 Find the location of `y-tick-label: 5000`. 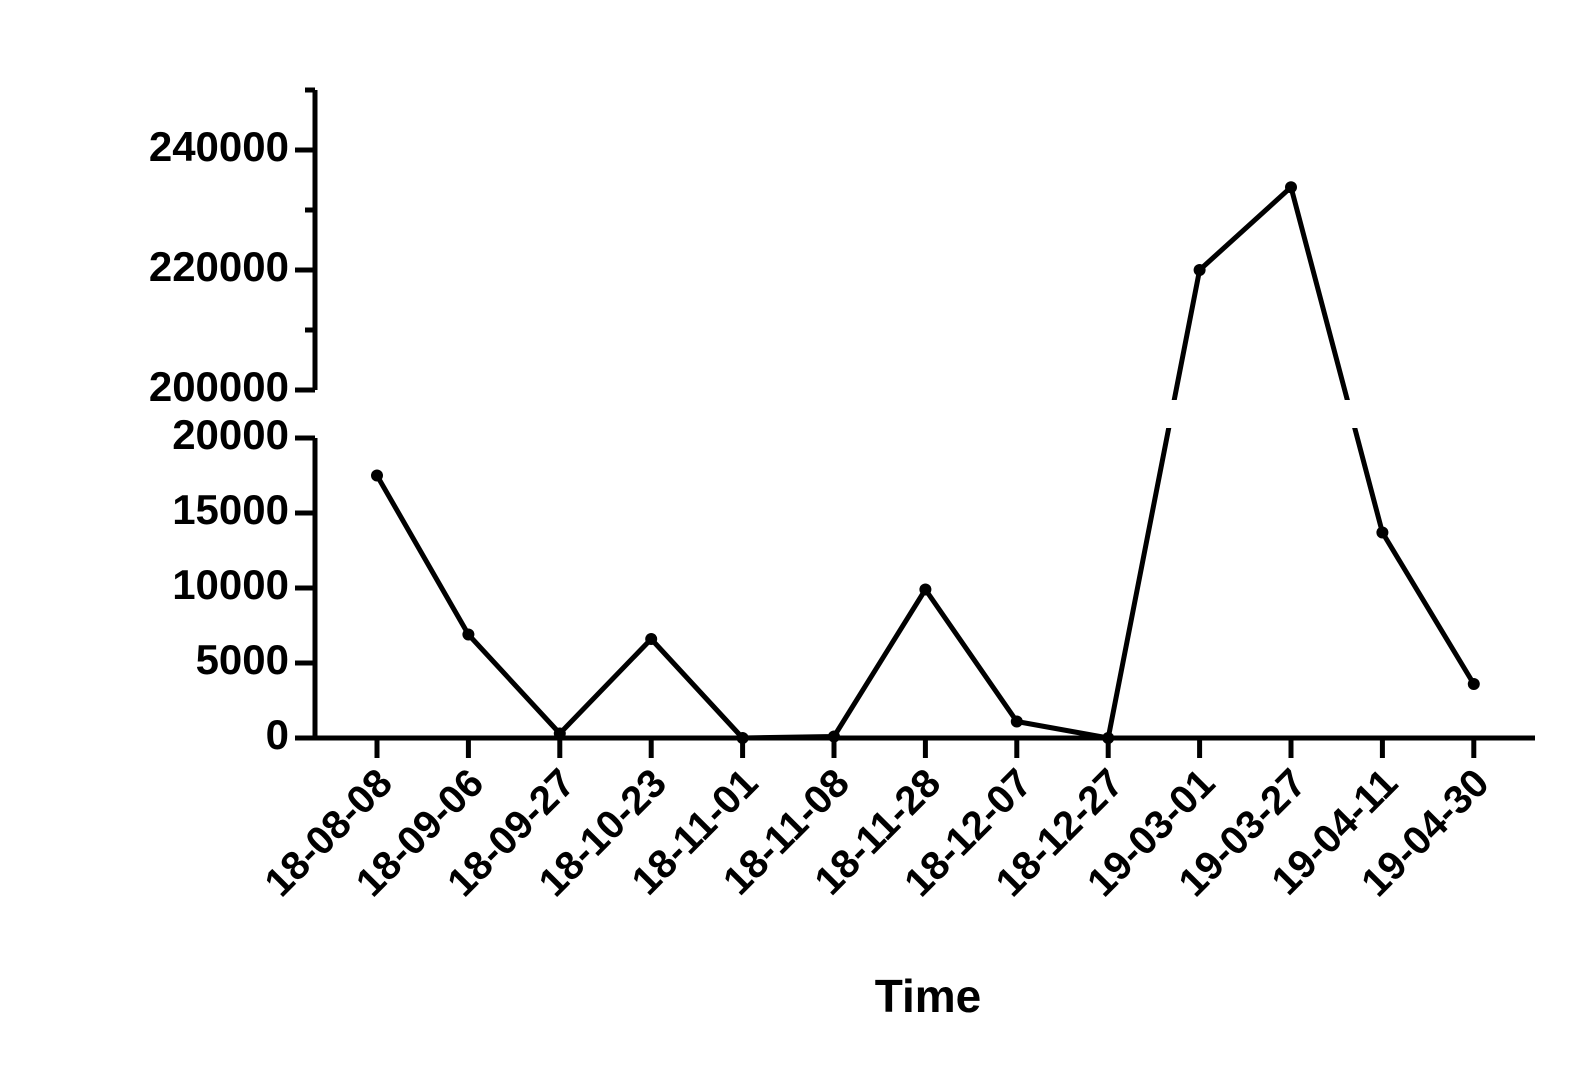

y-tick-label: 5000 is located at coordinates (242, 659).